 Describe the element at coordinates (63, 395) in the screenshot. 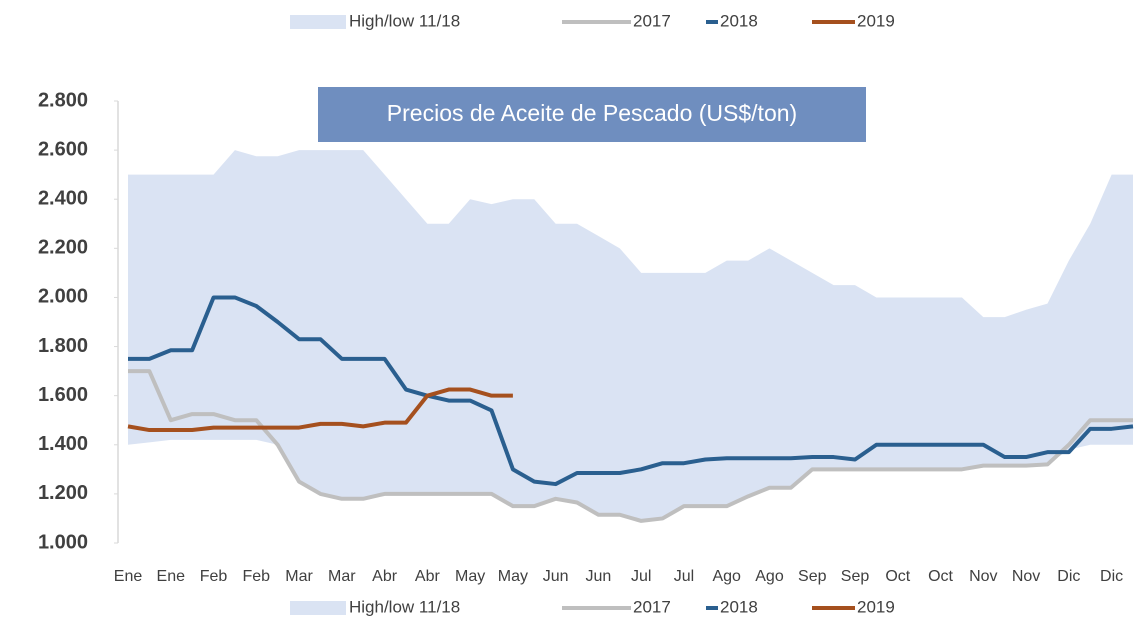

I see `y-tick-label: 1.600` at that location.